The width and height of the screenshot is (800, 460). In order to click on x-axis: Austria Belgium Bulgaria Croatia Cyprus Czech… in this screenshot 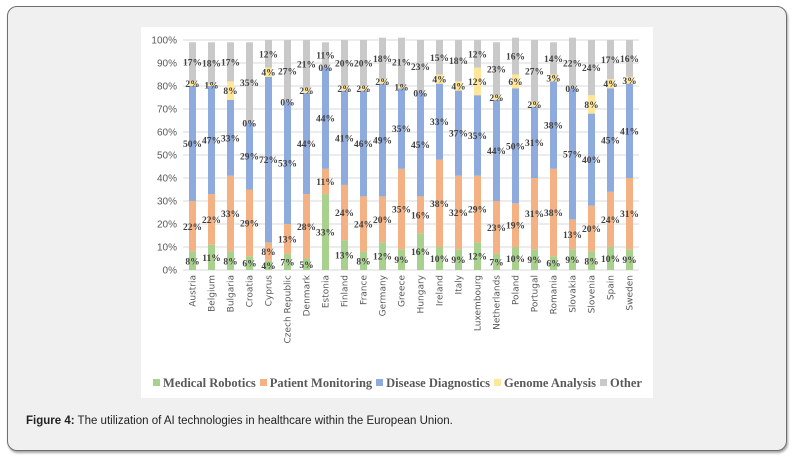, I will do `click(412, 308)`.